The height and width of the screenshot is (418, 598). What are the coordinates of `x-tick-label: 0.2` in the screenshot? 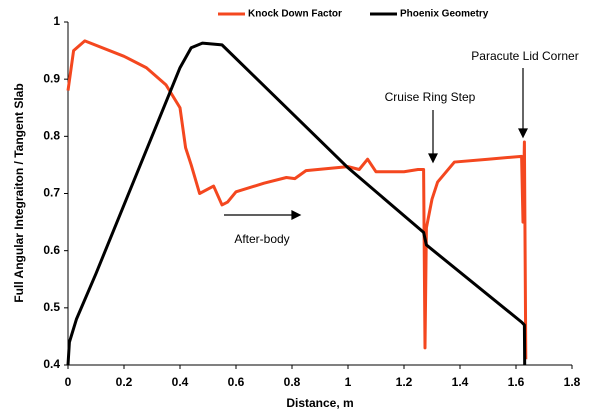 It's located at (124, 382).